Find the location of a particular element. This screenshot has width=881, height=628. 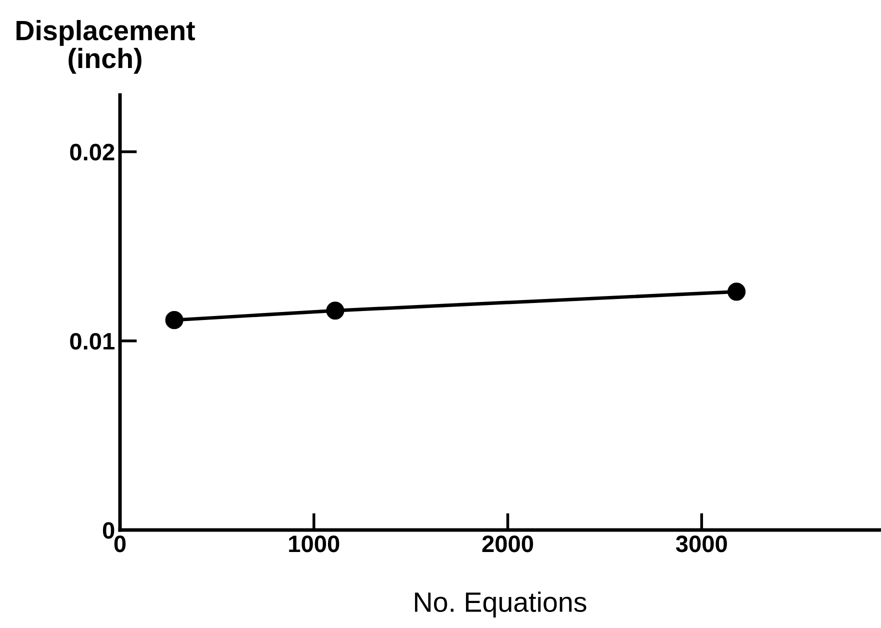

x-tick-label: 3000 is located at coordinates (701, 543).